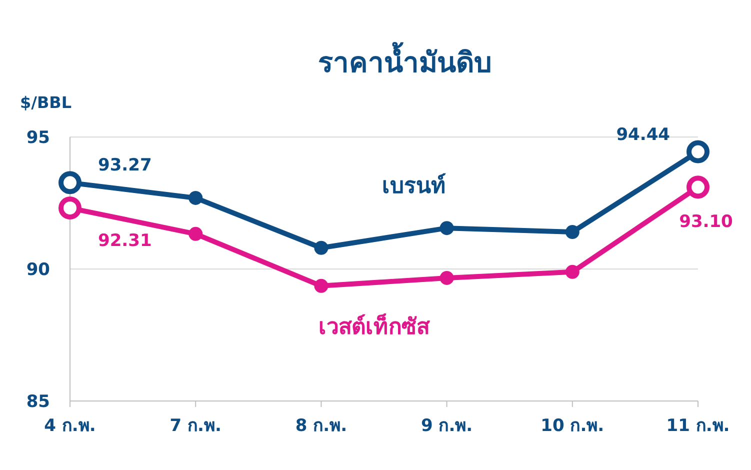  What do you see at coordinates (125, 241) in the screenshot?
I see `data-label: 92.31` at bounding box center [125, 241].